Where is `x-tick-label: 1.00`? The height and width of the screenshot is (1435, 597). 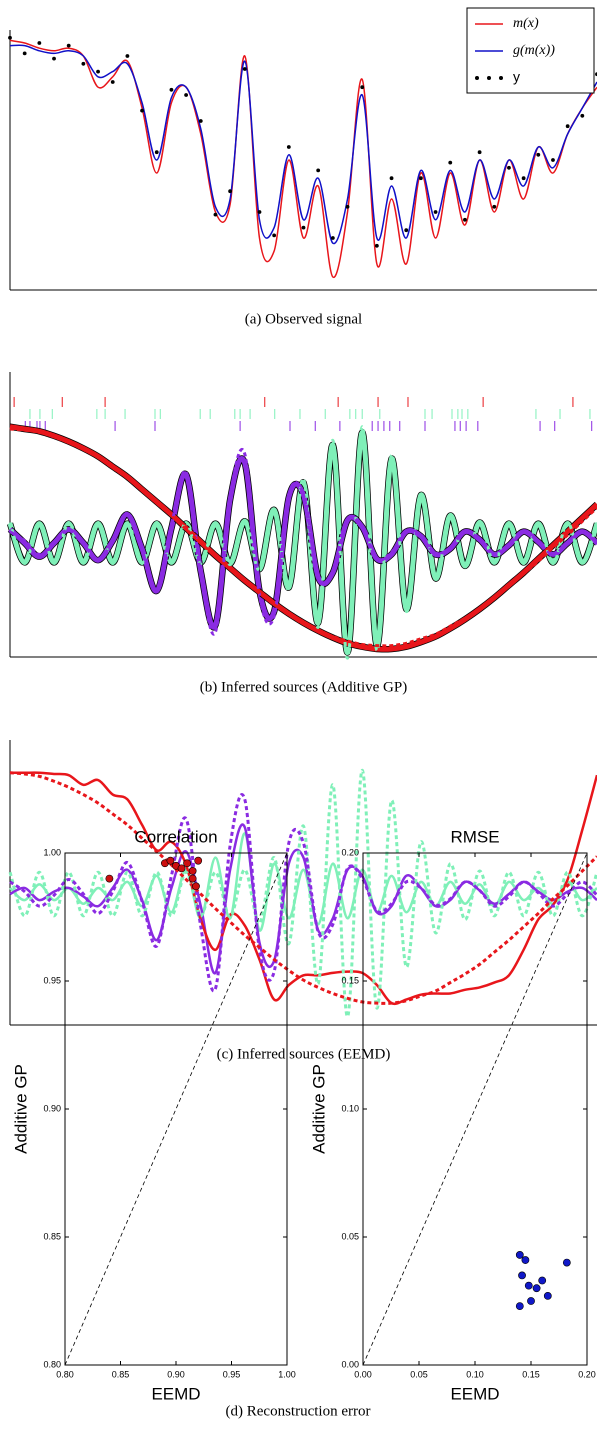
x-tick-label: 1.00 is located at coordinates (287, 1374).